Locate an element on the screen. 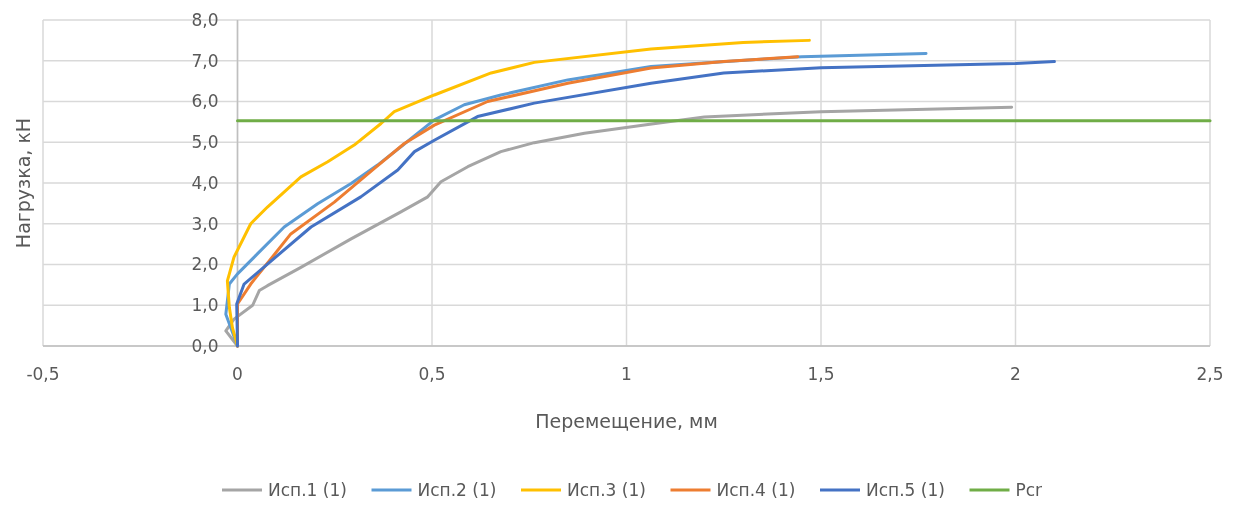 The height and width of the screenshot is (508, 1244). x-tick-label: 2 is located at coordinates (1015, 374).